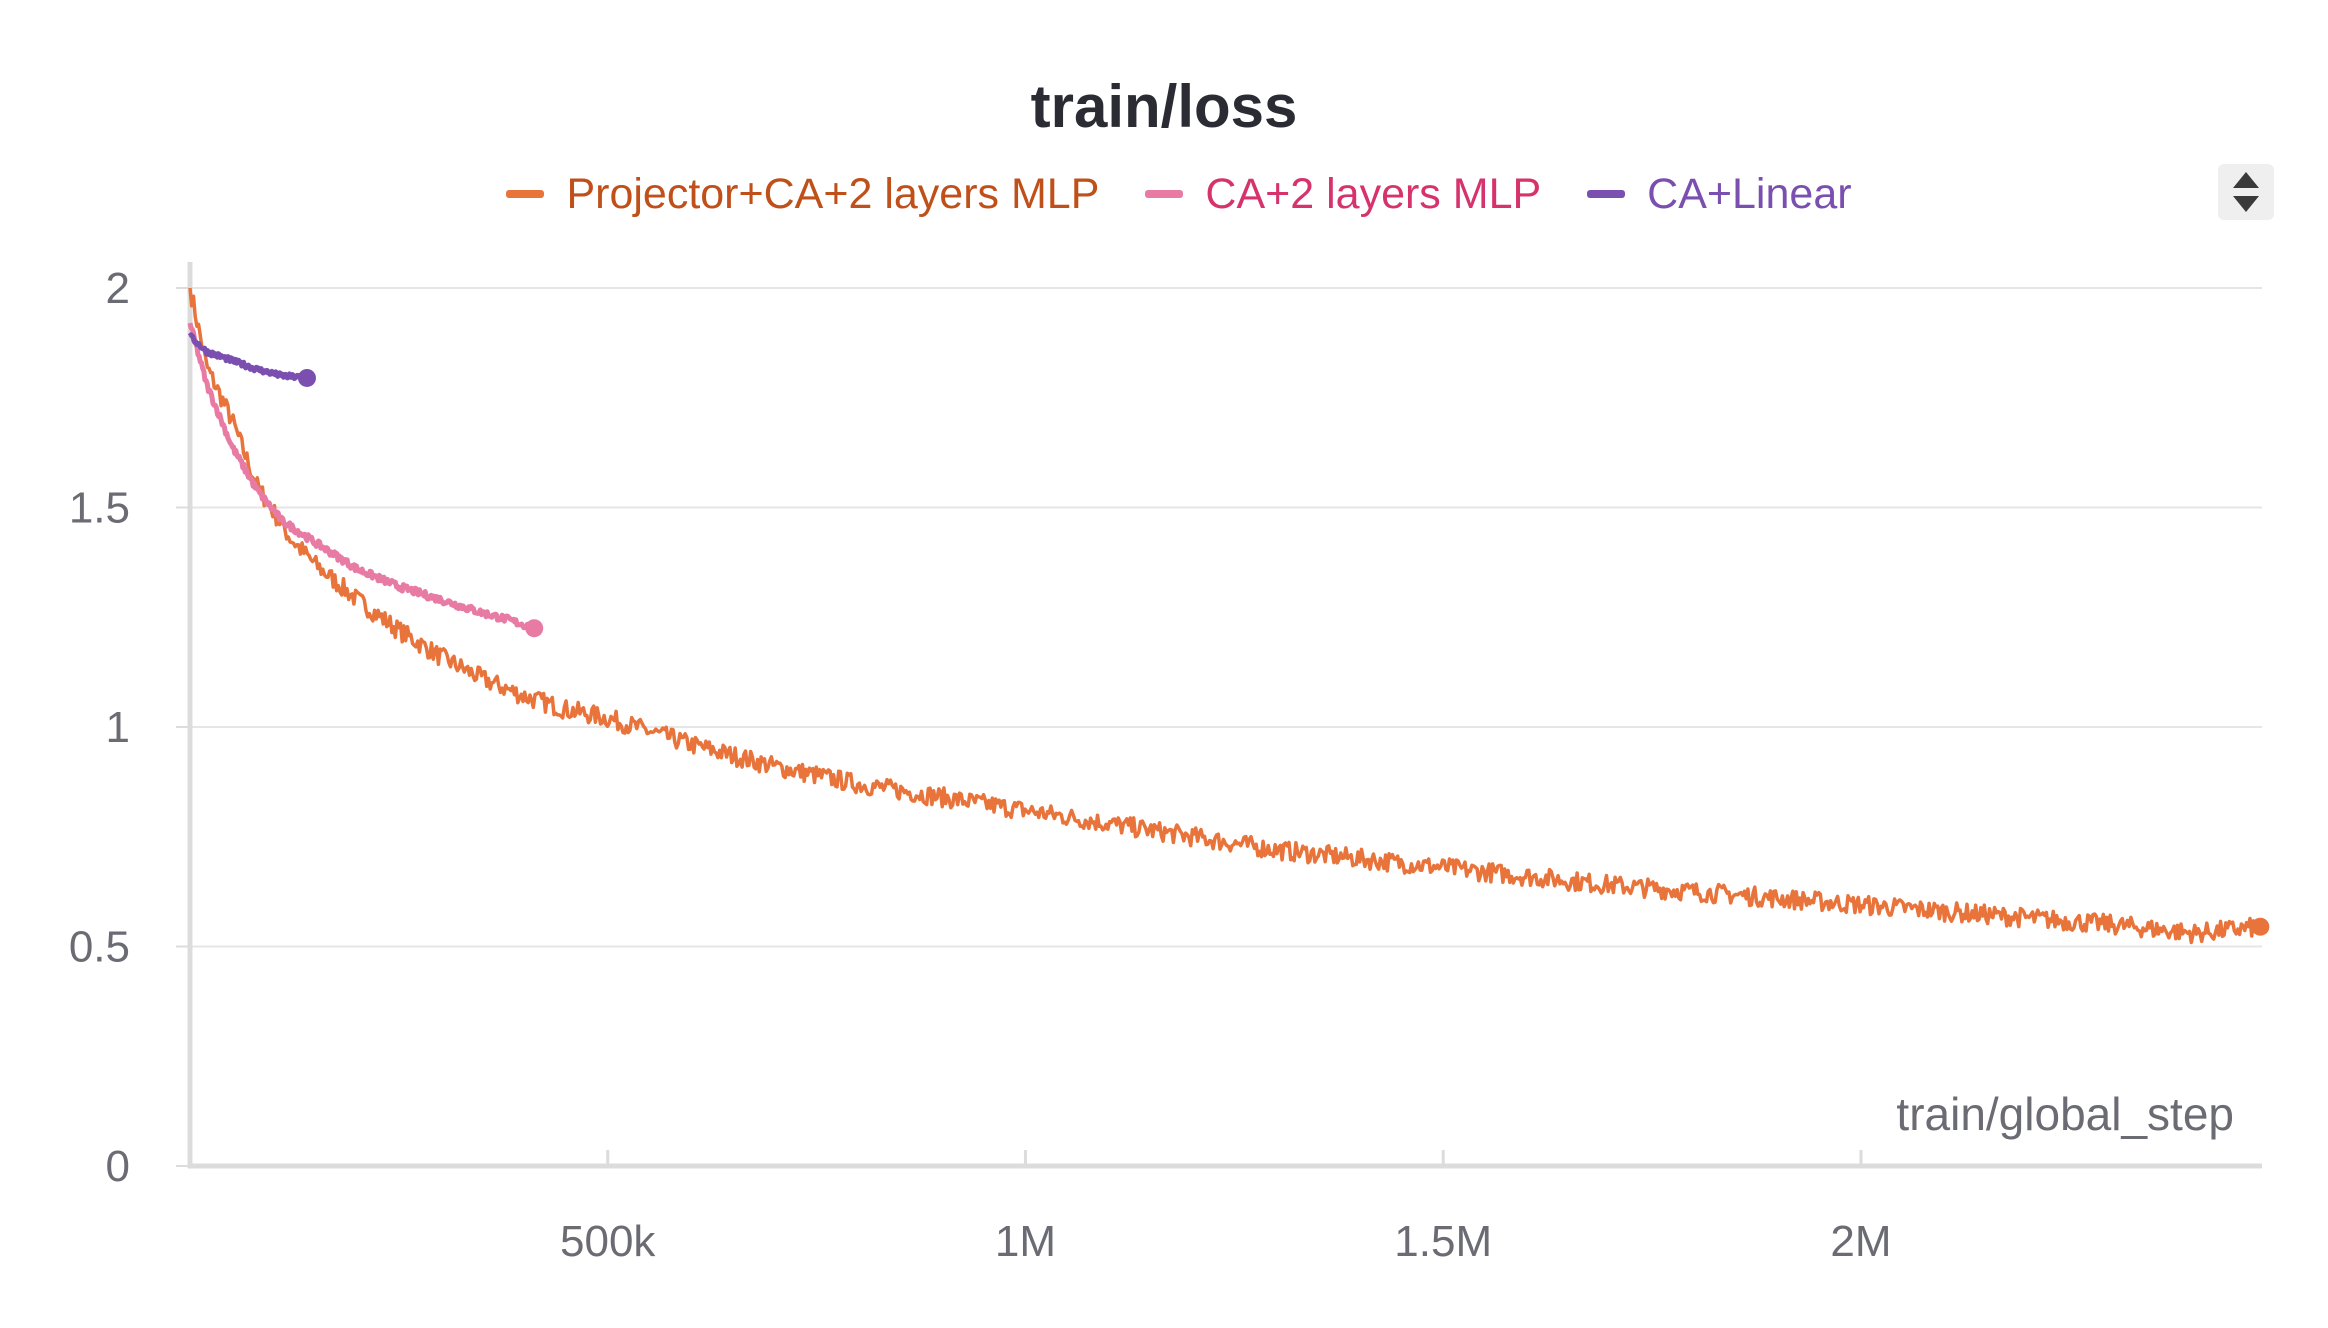  What do you see at coordinates (1025, 1241) in the screenshot?
I see `x-tick-label: 1M` at bounding box center [1025, 1241].